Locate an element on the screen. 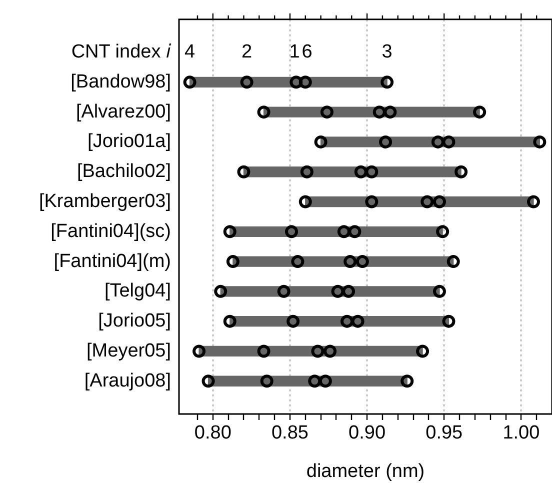 The height and width of the screenshot is (483, 552). x-tick-label: 1.00 is located at coordinates (521, 433).